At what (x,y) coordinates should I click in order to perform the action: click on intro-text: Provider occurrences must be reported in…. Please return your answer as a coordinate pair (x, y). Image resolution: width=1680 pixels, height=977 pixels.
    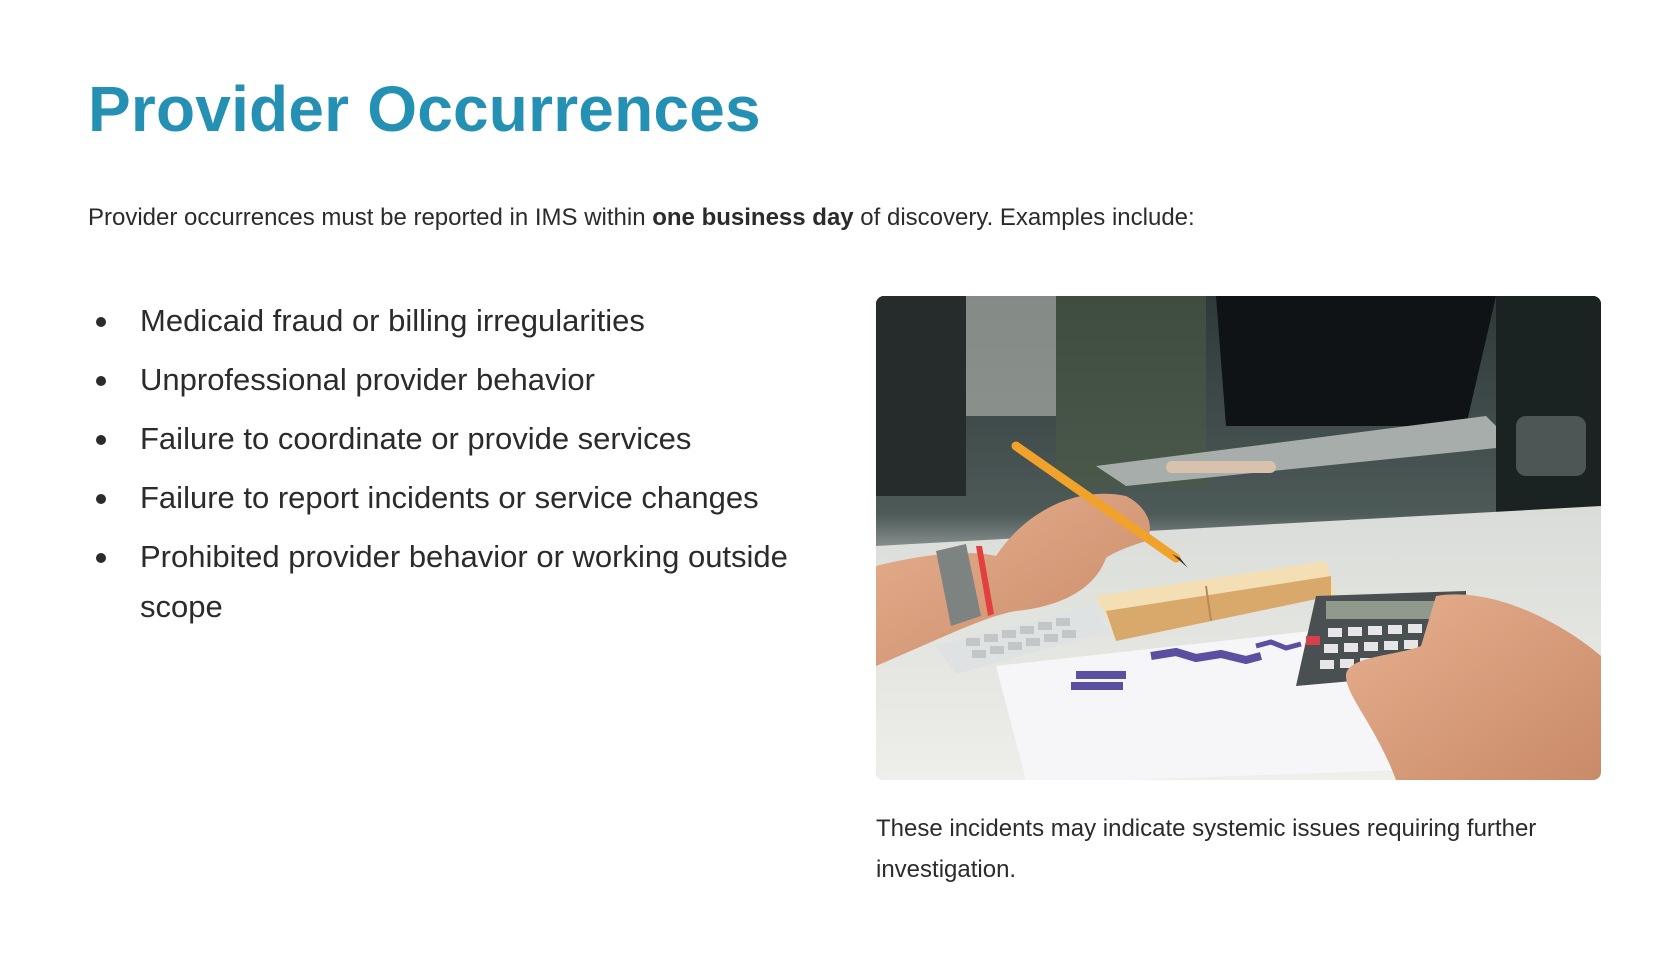
    Looking at the image, I should click on (641, 218).